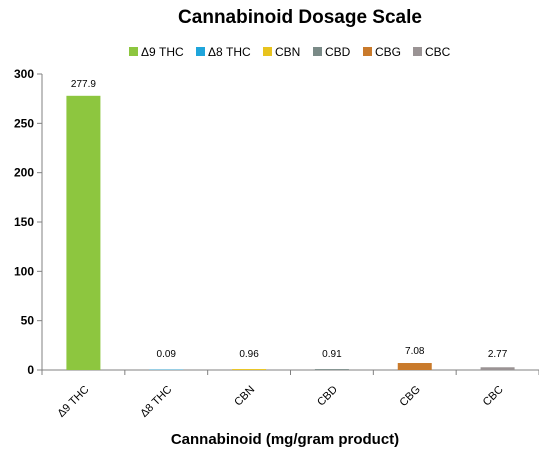 This screenshot has width=539, height=457. Describe the element at coordinates (285, 439) in the screenshot. I see `x-axis-title: Cannabinoid (mg/gram product)` at that location.